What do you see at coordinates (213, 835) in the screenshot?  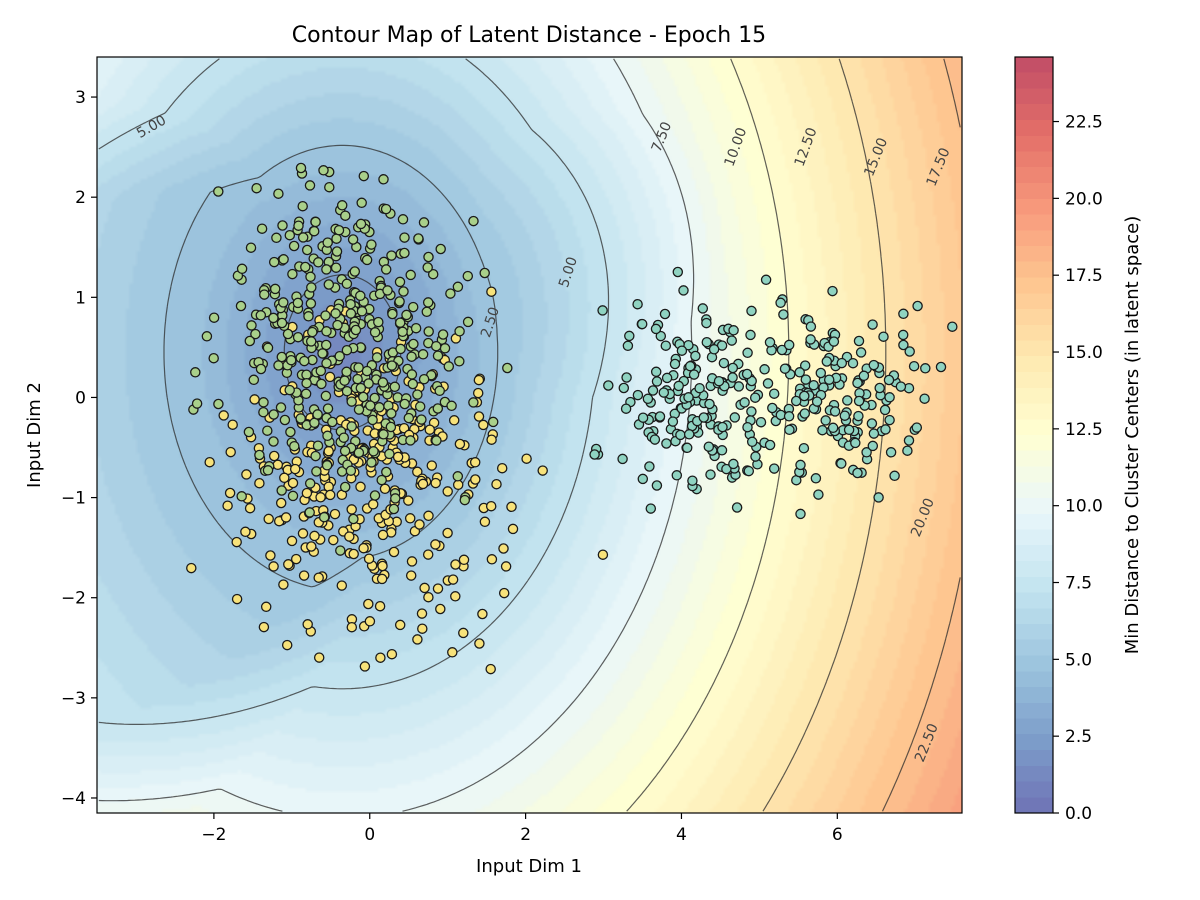 I see `x-tick-label: −2` at bounding box center [213, 835].